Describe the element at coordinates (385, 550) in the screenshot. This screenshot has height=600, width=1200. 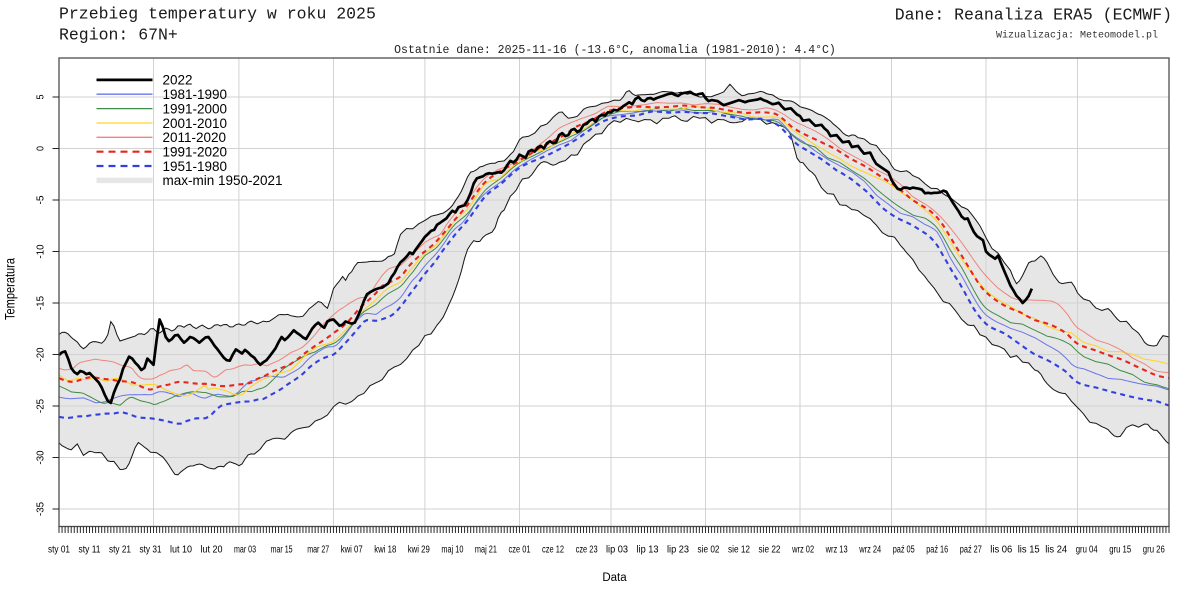
I see `svg-text: kwi 18` at that location.